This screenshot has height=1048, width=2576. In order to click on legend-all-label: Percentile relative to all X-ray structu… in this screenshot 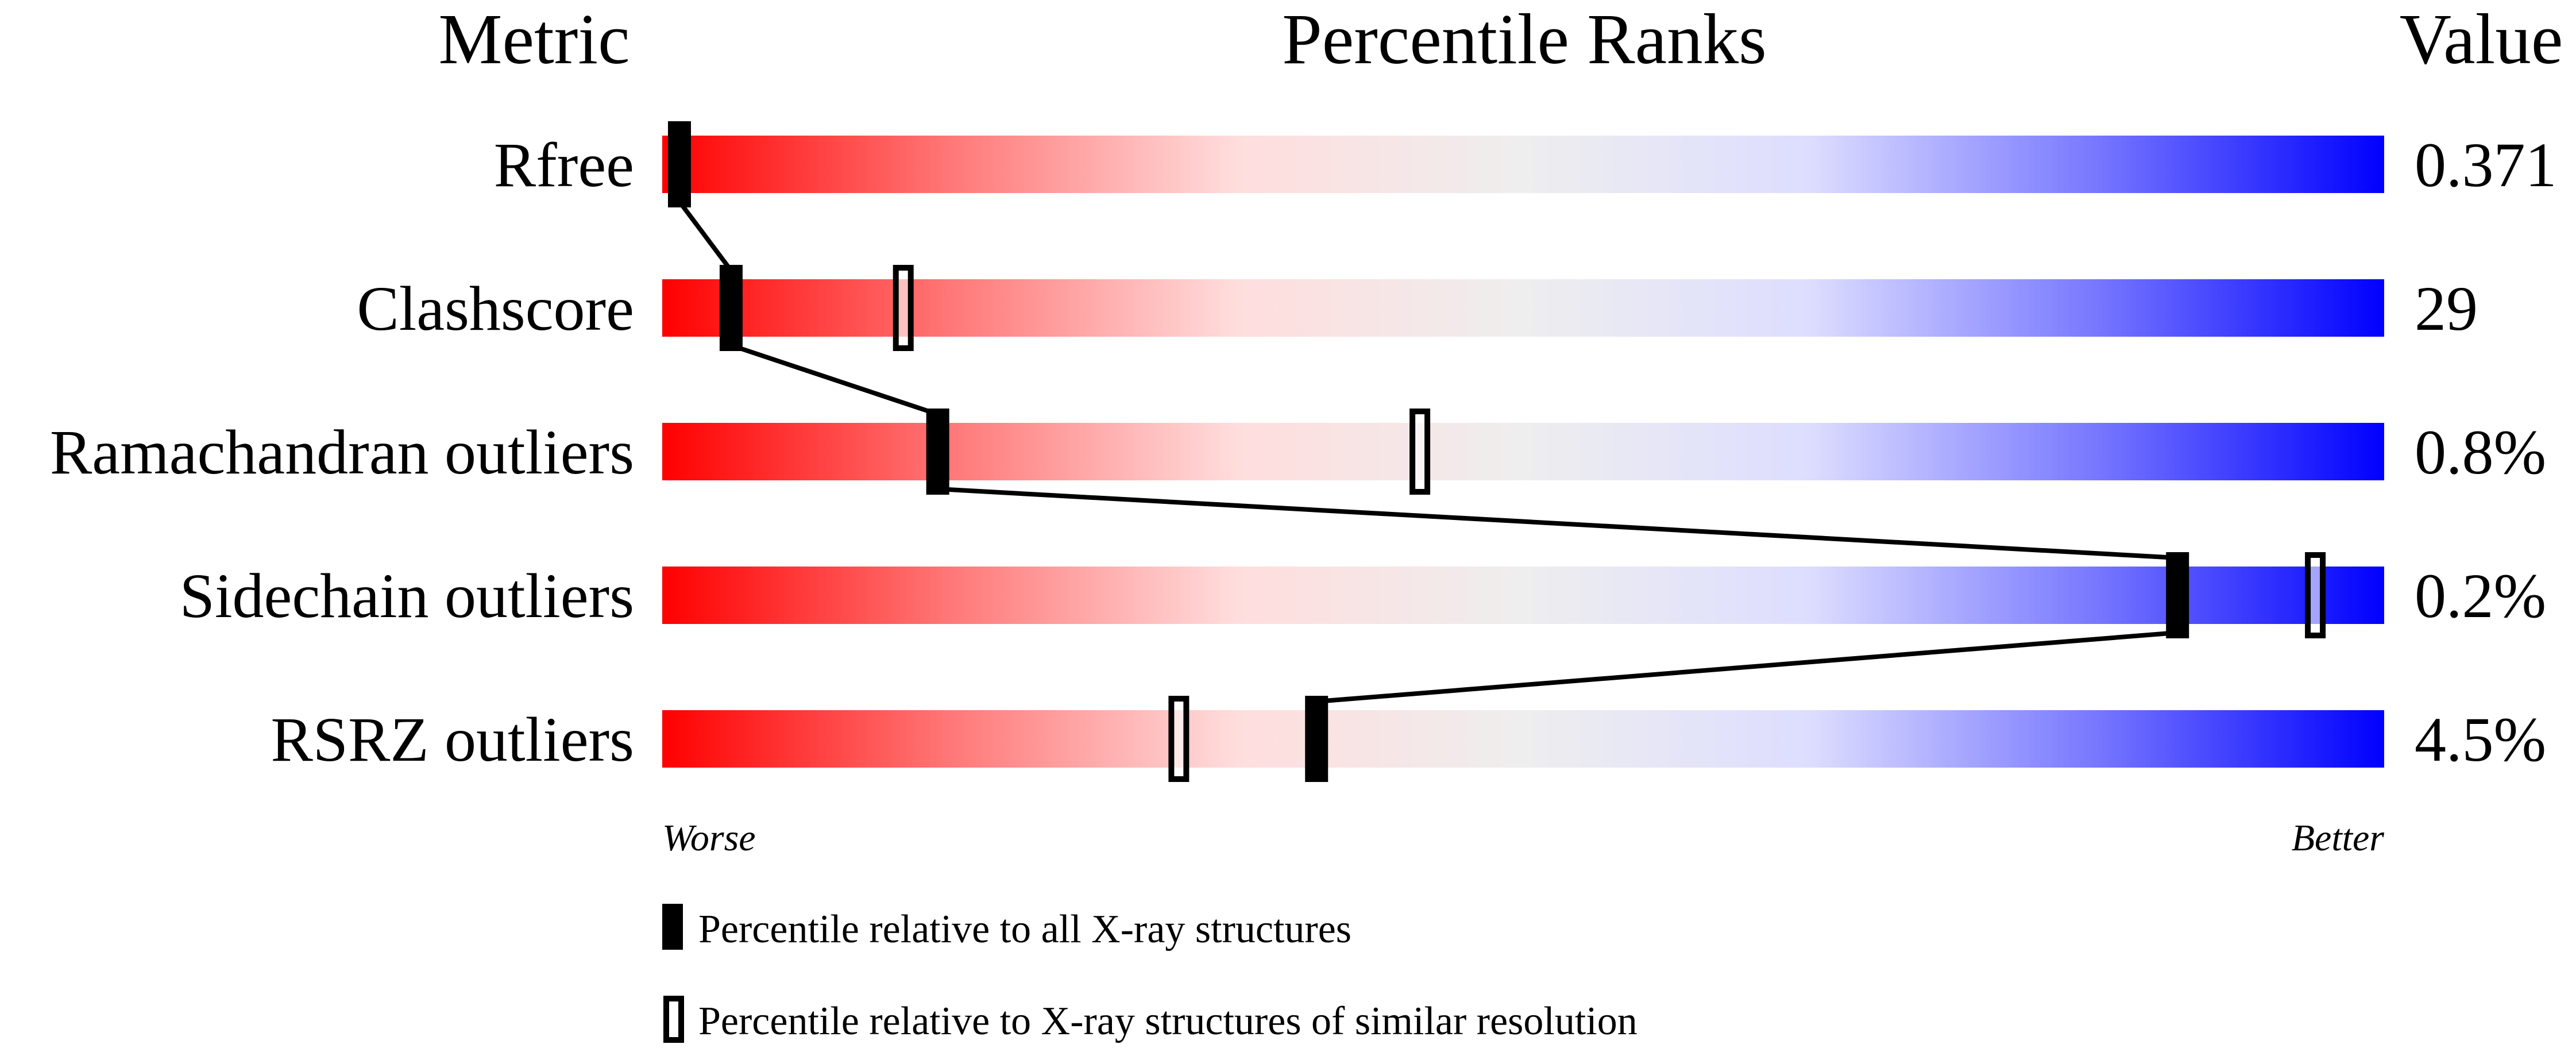, I will do `click(1024, 929)`.